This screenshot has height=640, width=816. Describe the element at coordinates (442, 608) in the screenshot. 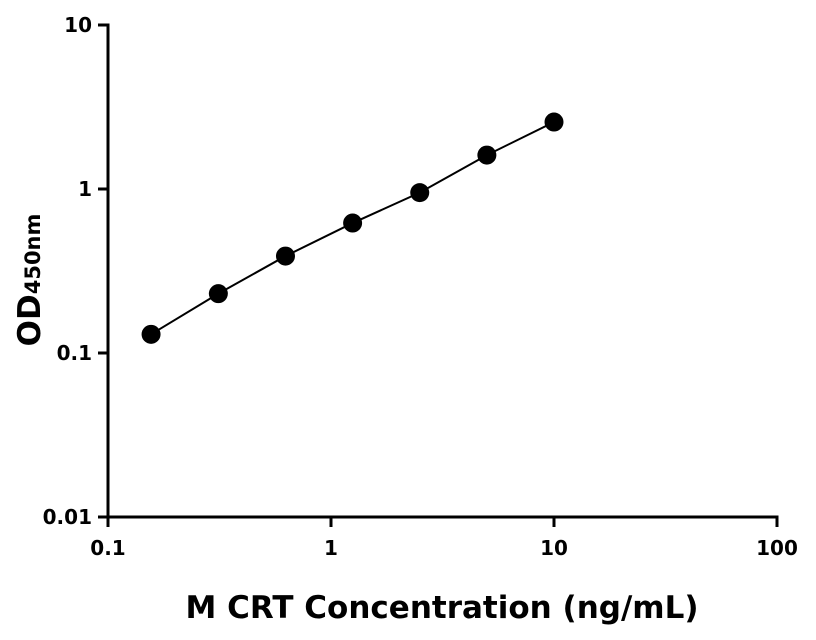

I see `x-axis-label: M CRT Concentration (ng/mL)` at that location.